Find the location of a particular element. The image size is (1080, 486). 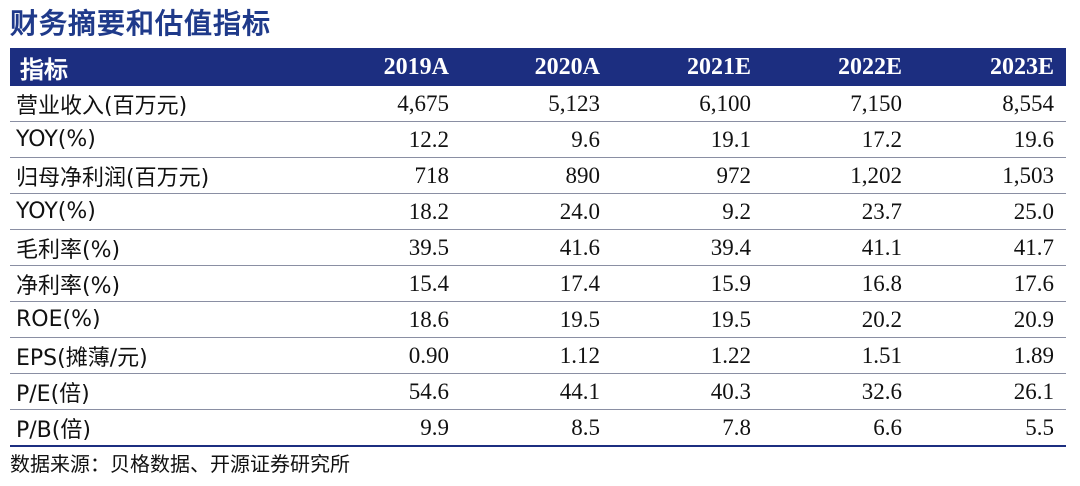

table-cell: 26.1 is located at coordinates (990, 391).